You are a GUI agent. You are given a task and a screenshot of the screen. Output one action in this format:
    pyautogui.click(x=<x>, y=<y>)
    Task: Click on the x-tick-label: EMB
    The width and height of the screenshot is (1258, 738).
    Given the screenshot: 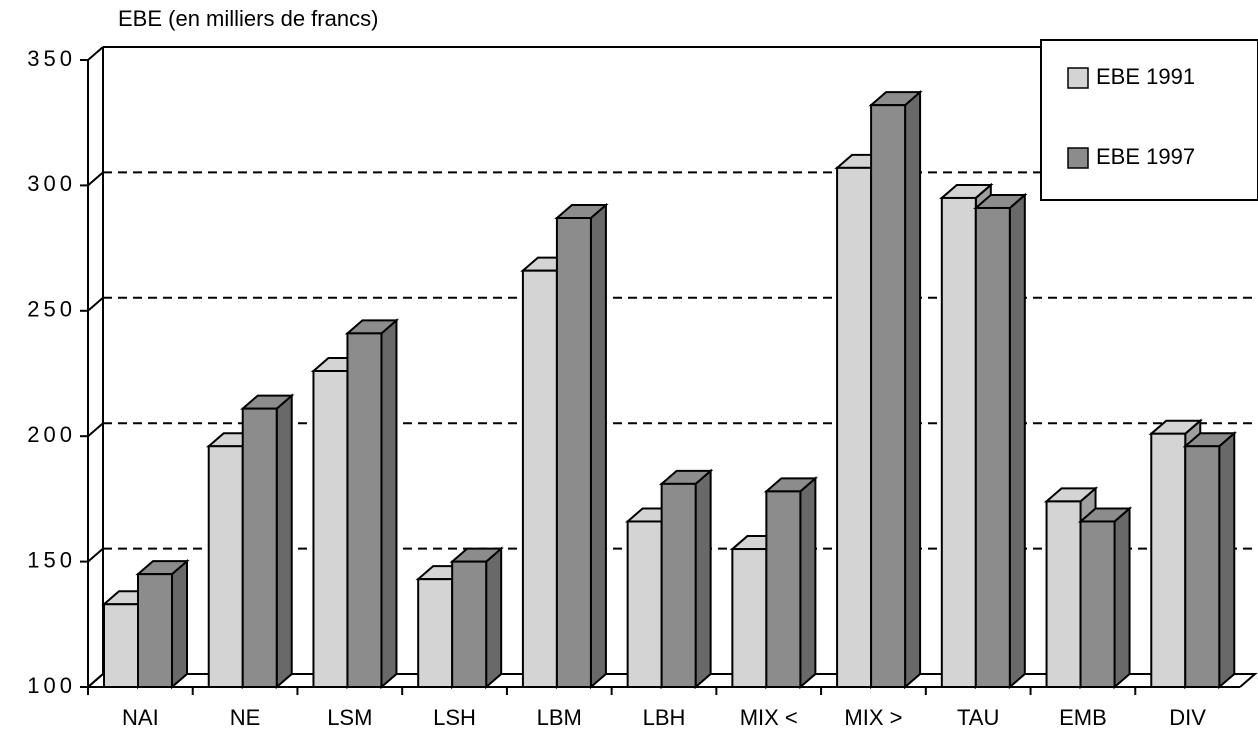 What is the action you would take?
    pyautogui.click(x=1083, y=717)
    